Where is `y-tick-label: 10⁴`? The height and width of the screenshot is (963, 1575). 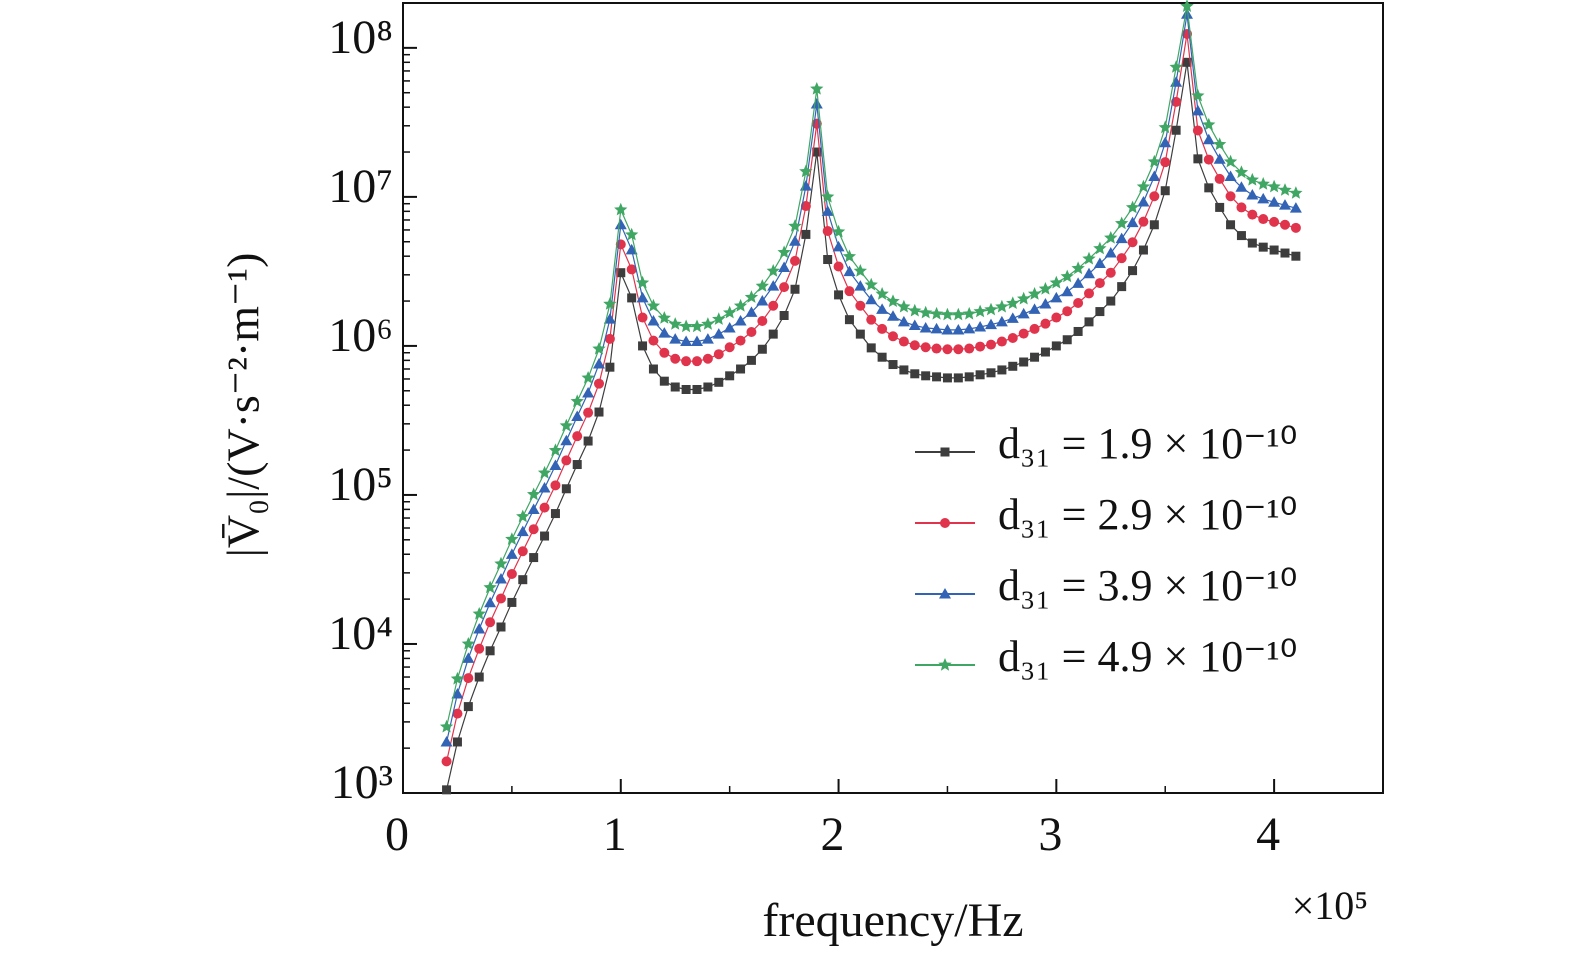
y-tick-label: 10⁴ is located at coordinates (360, 633).